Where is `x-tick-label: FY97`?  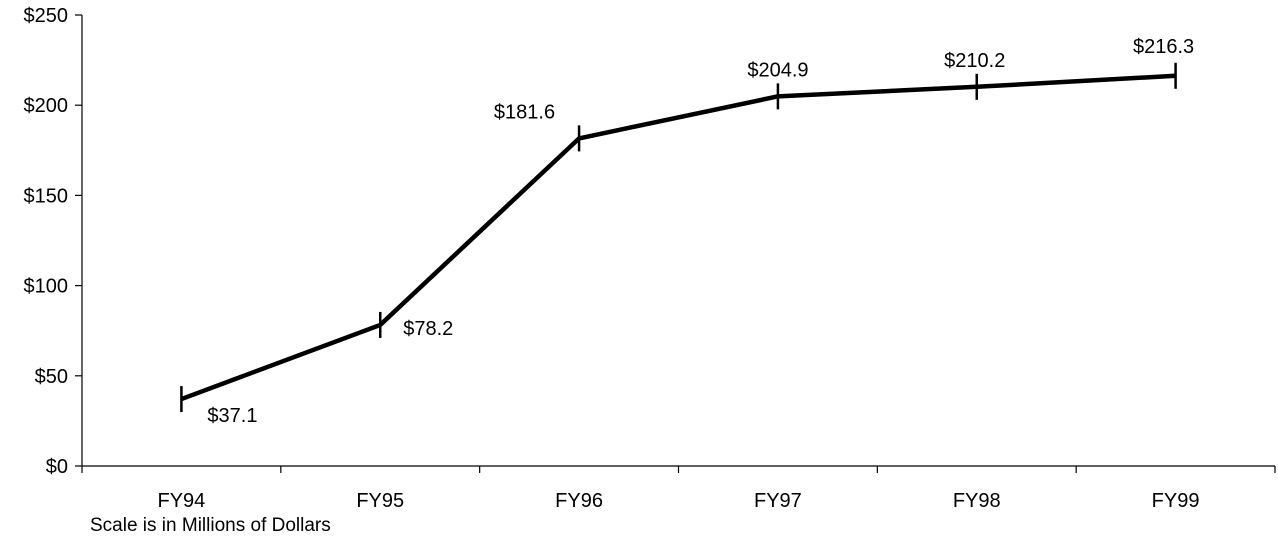 x-tick-label: FY97 is located at coordinates (778, 501).